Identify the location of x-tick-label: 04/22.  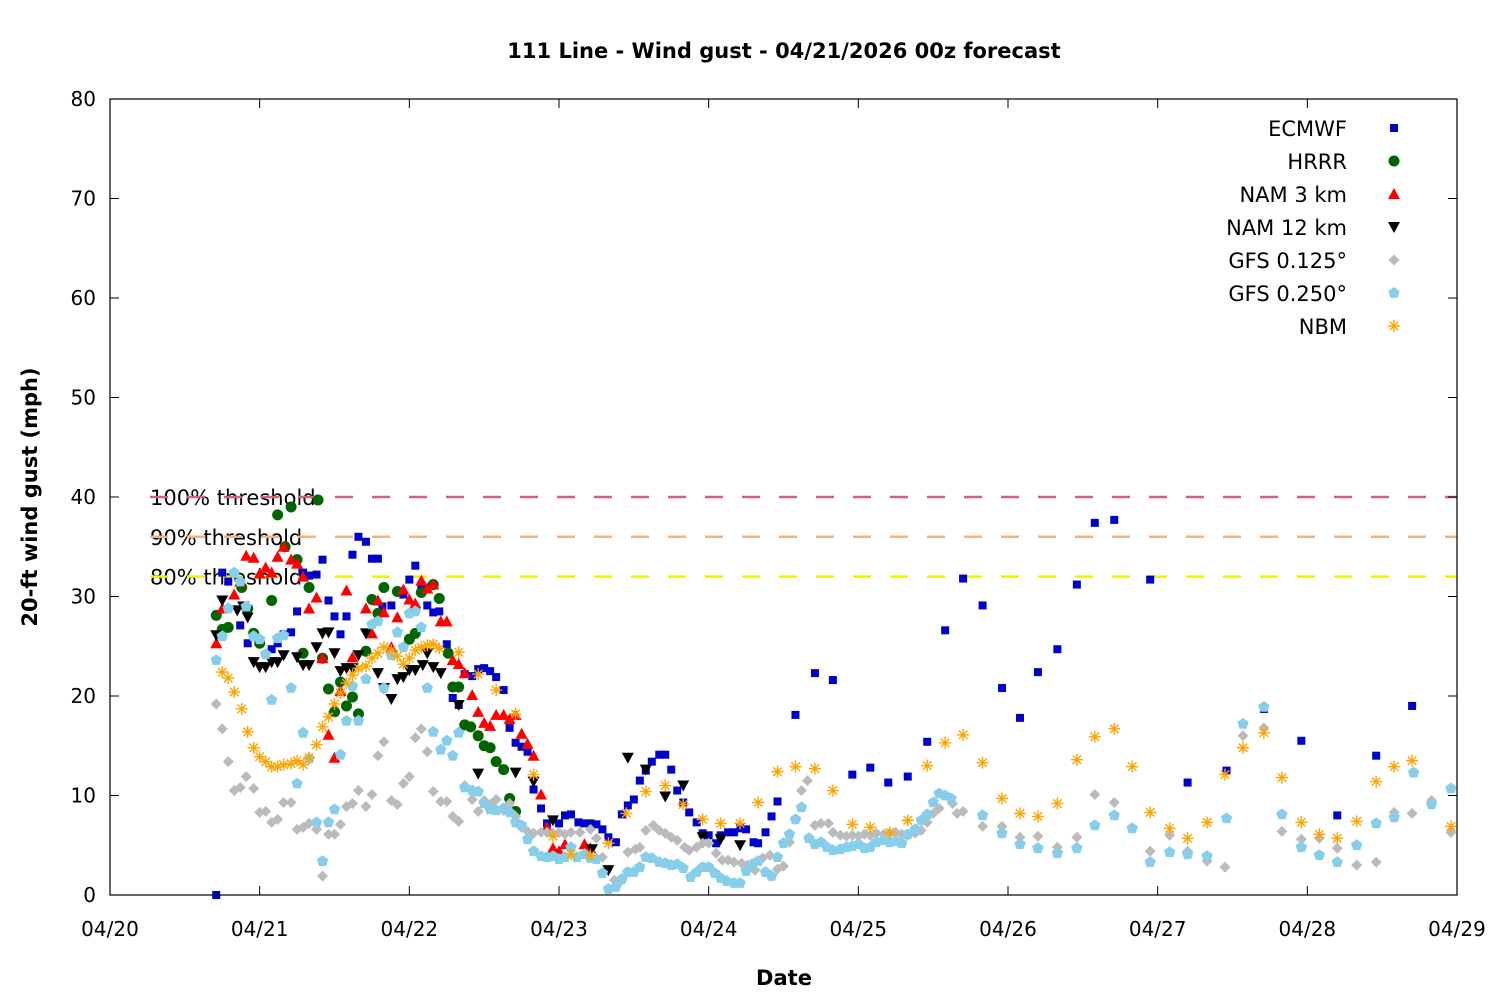
(410, 929).